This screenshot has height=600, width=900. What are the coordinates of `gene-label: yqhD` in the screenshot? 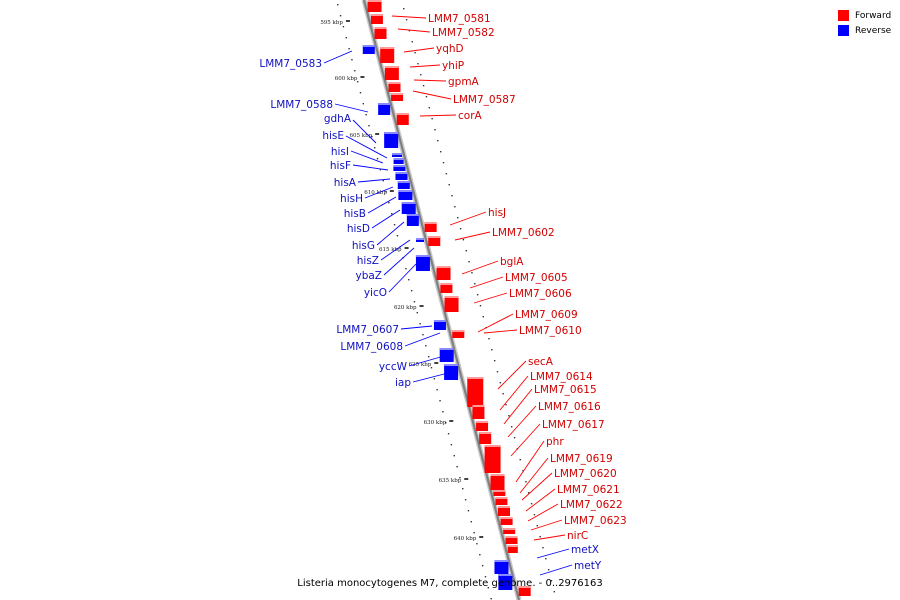 It's located at (450, 49).